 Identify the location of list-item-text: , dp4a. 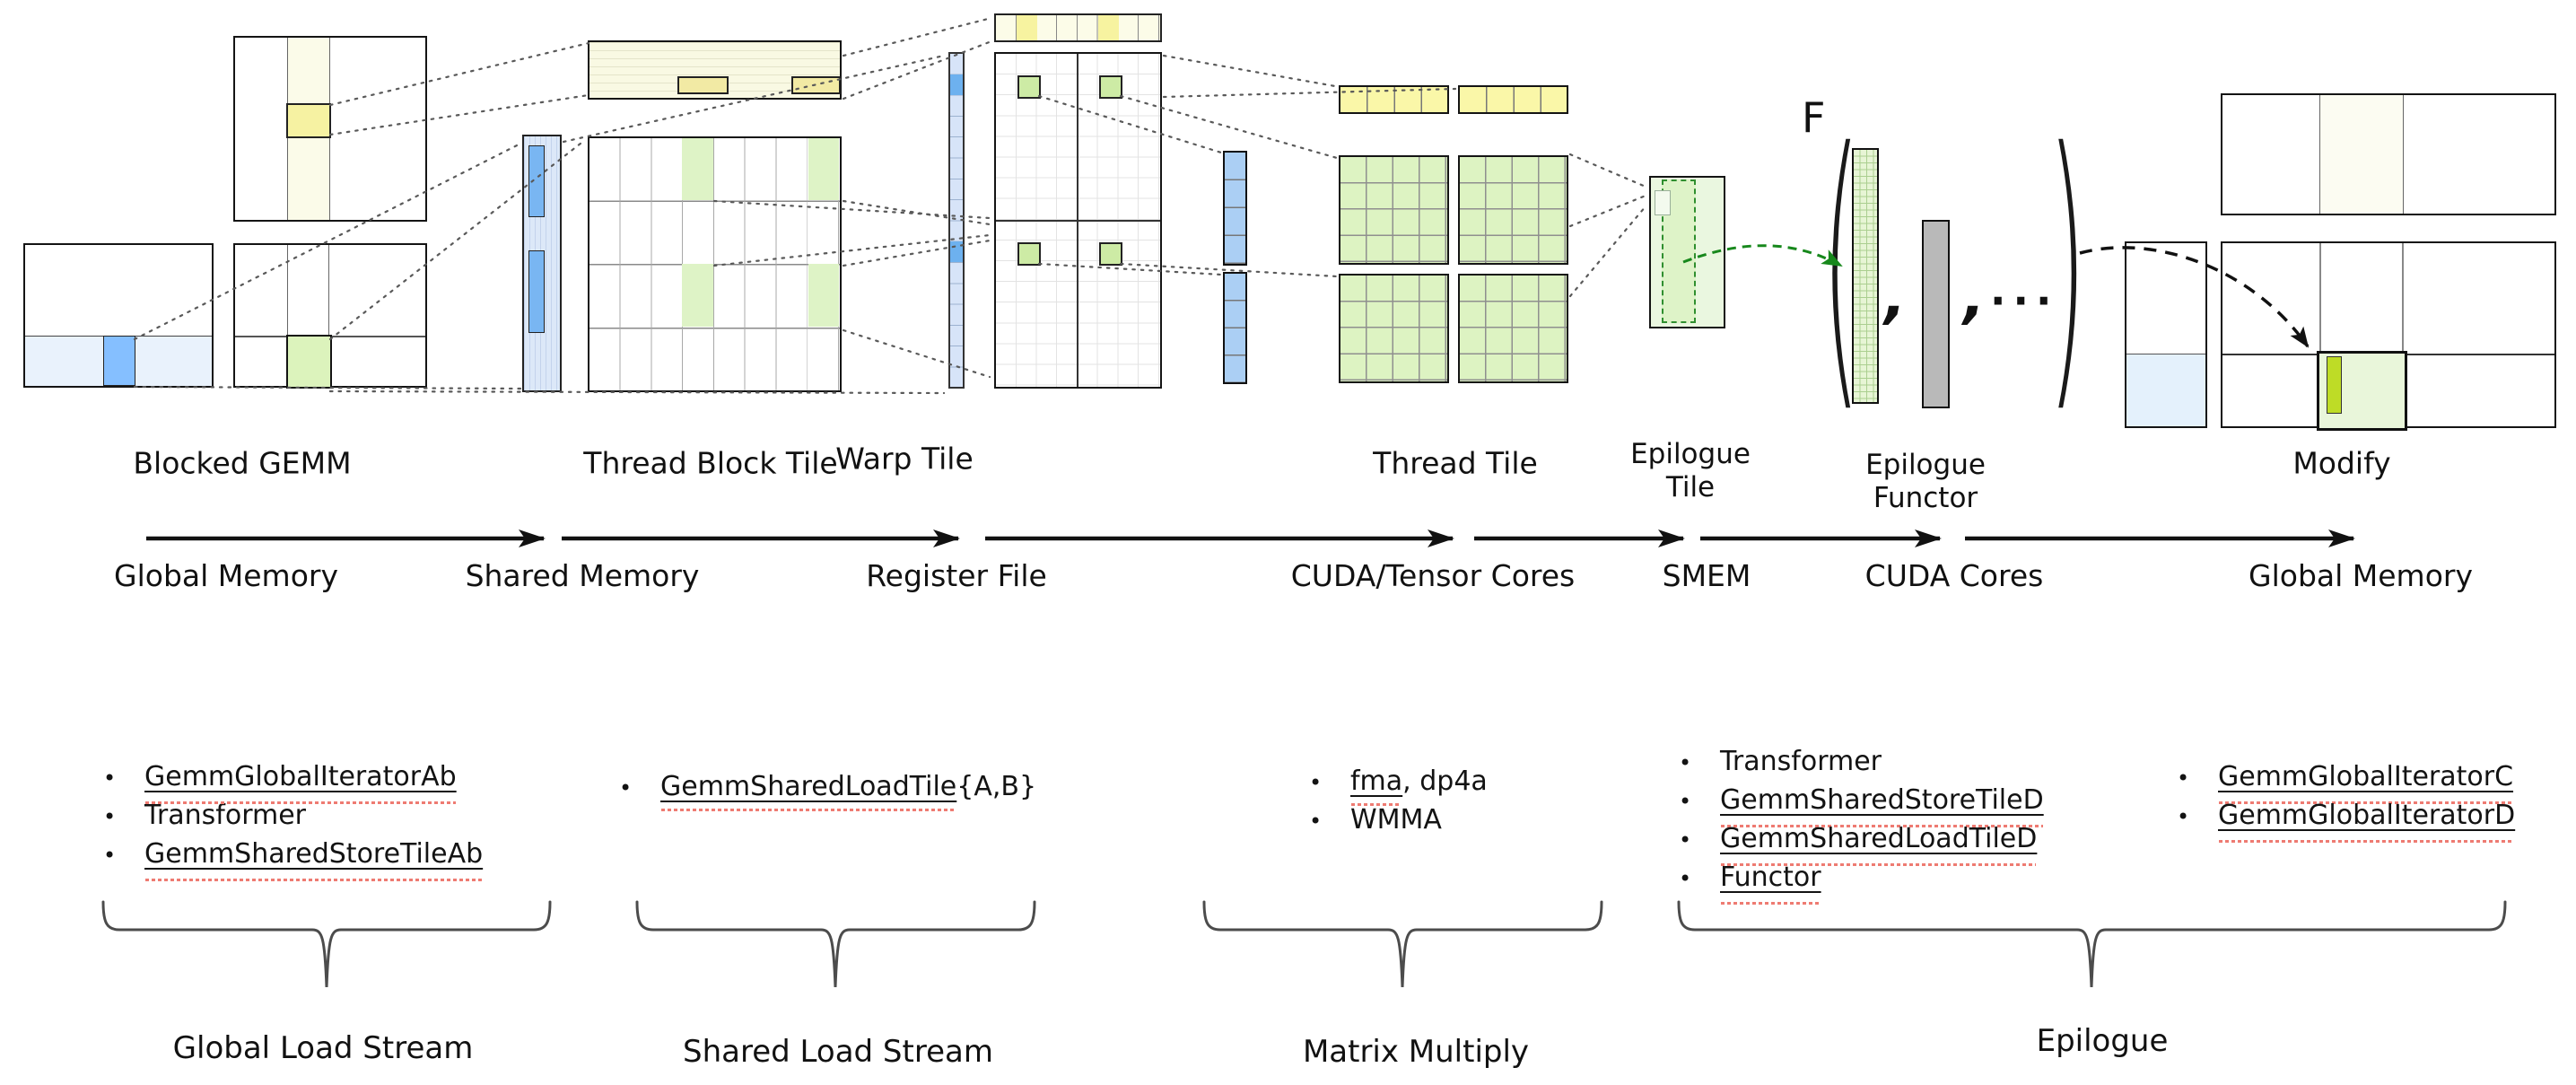
(1445, 781).